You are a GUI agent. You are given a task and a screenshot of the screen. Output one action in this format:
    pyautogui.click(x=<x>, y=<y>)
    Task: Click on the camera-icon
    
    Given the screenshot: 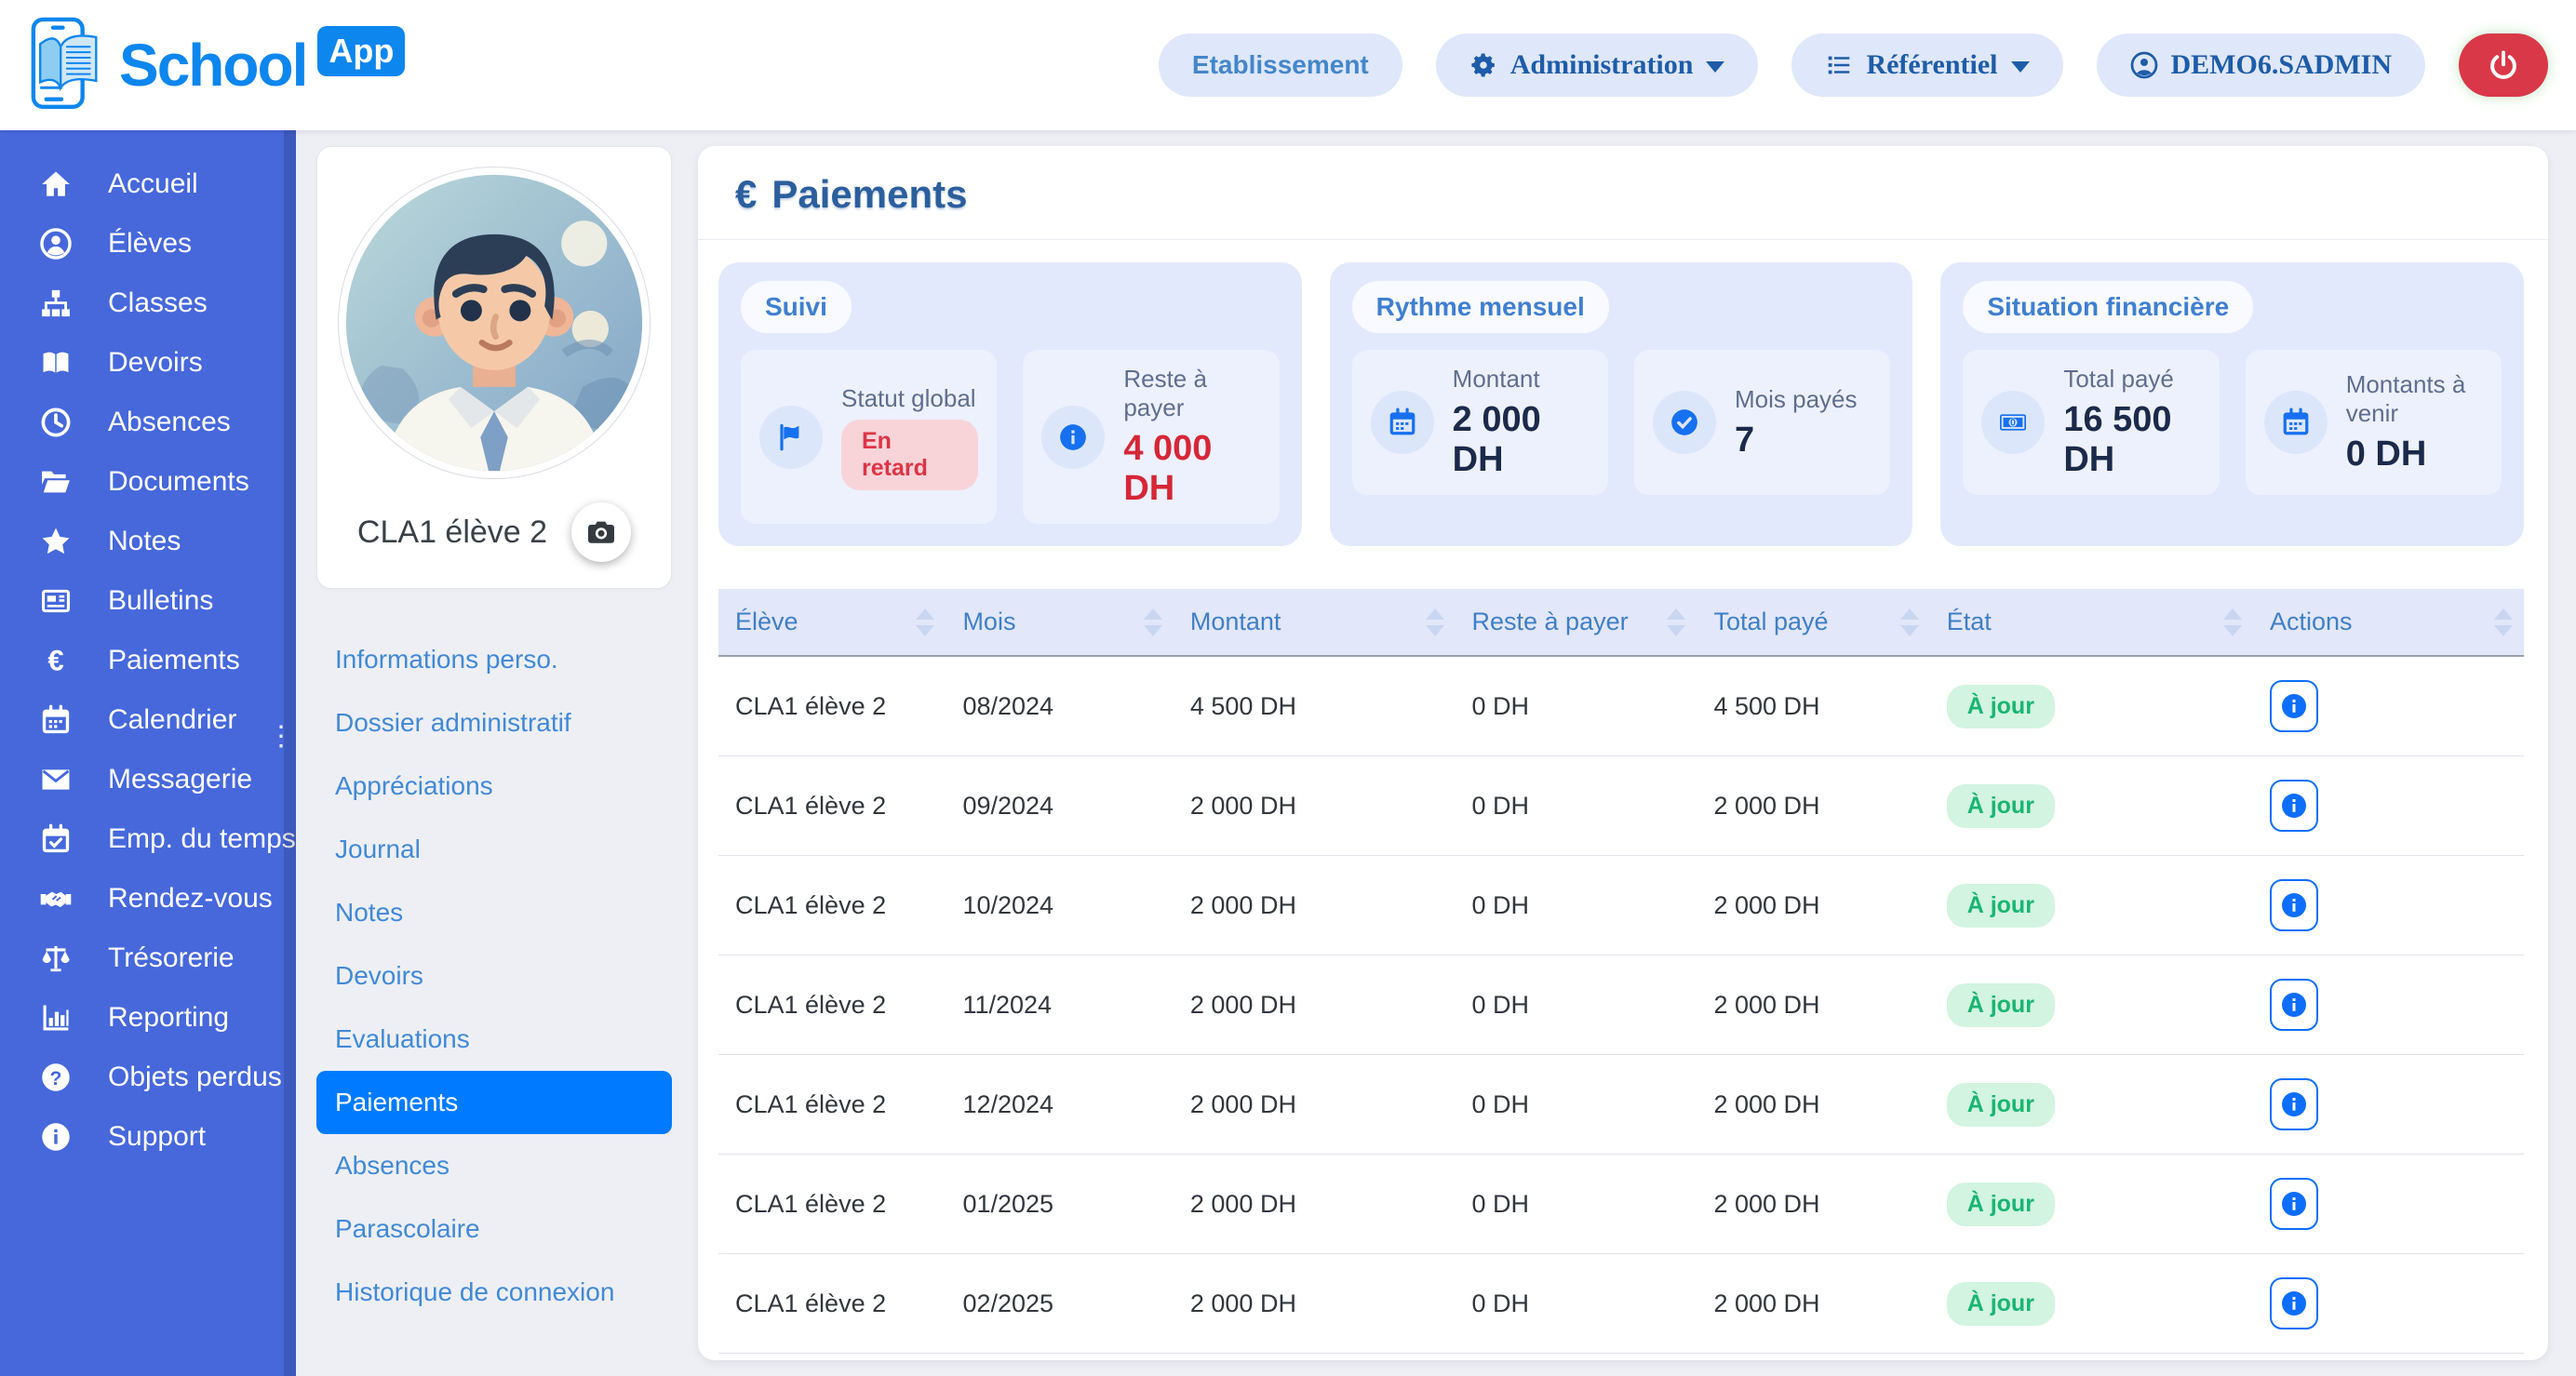 What is the action you would take?
    pyautogui.click(x=601, y=532)
    